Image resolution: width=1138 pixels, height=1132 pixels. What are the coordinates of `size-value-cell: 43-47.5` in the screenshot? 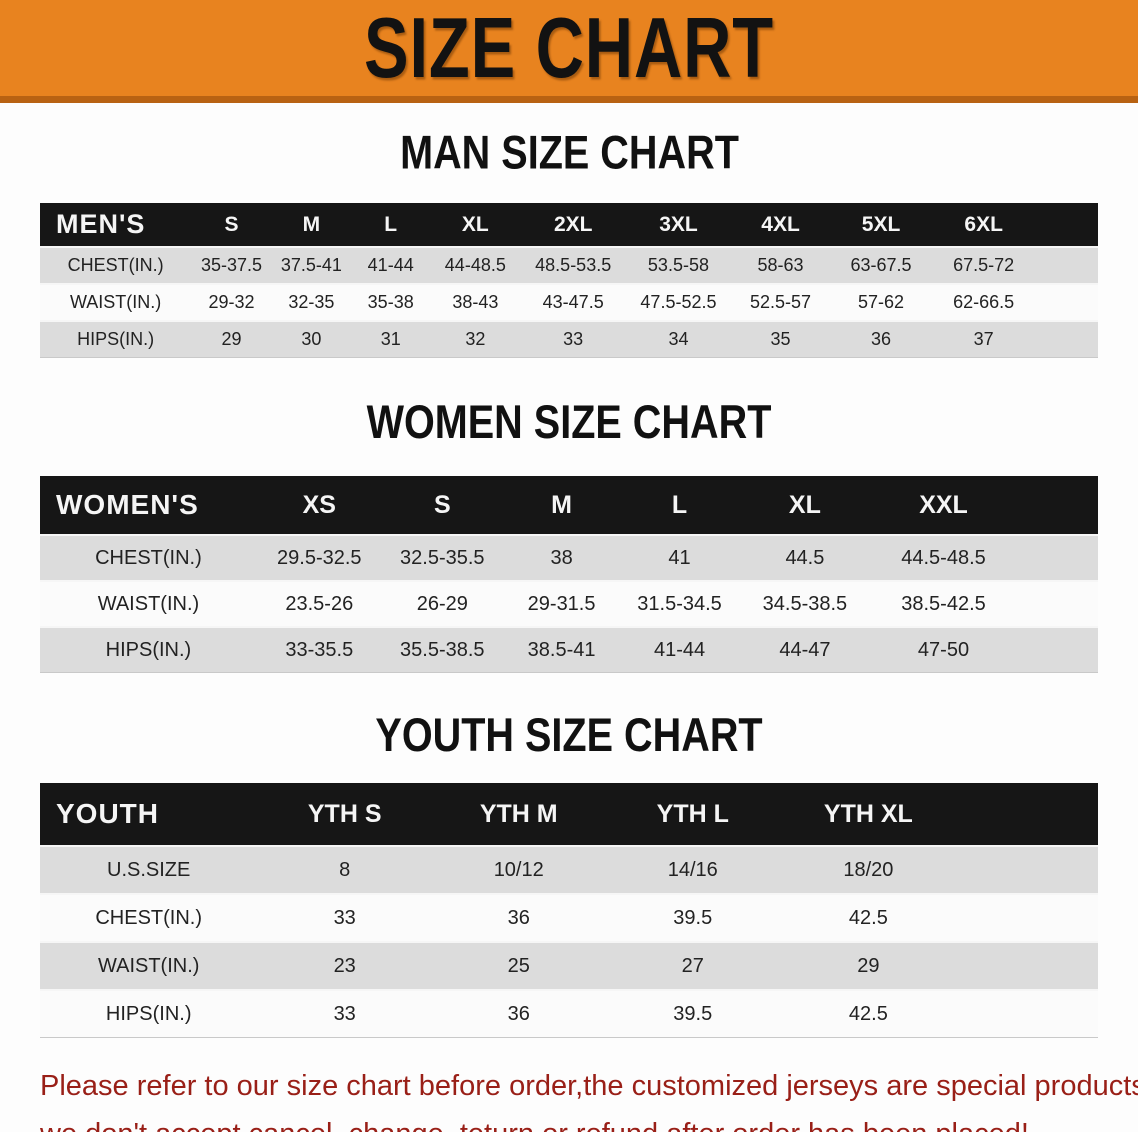 It's located at (573, 302).